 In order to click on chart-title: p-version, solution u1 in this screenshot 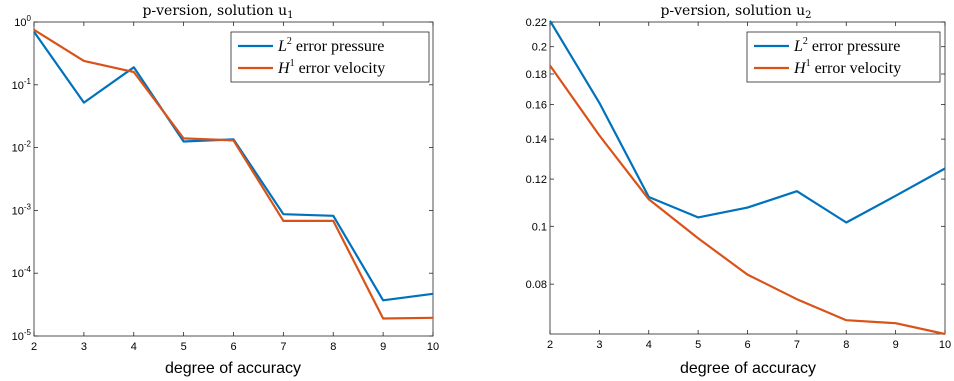, I will do `click(217, 12)`.